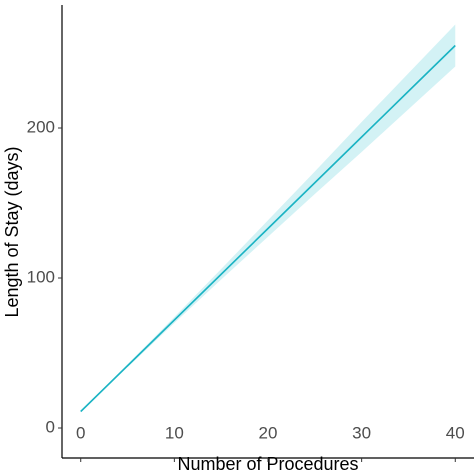 The height and width of the screenshot is (474, 474). What do you see at coordinates (12, 231) in the screenshot?
I see `y-axis-title: Length of Stay (days)` at bounding box center [12, 231].